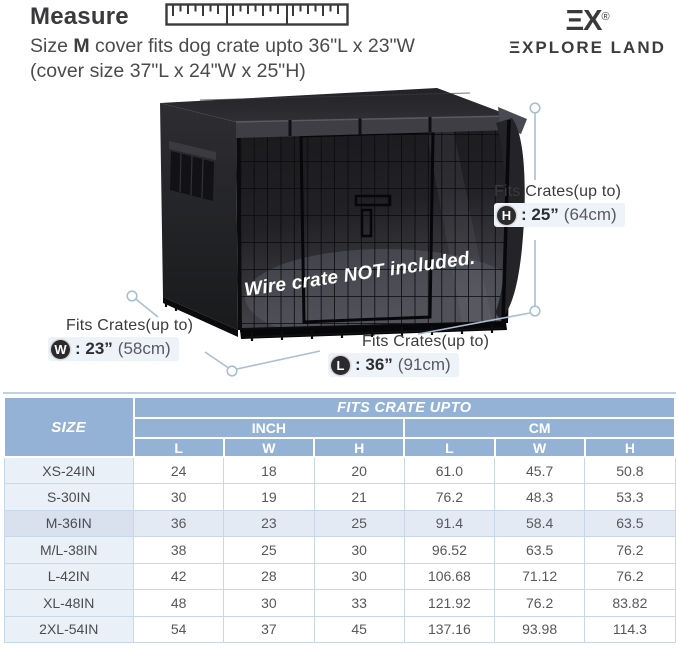 This screenshot has width=679, height=657. What do you see at coordinates (68, 550) in the screenshot?
I see `cell-size: M/L-38IN` at bounding box center [68, 550].